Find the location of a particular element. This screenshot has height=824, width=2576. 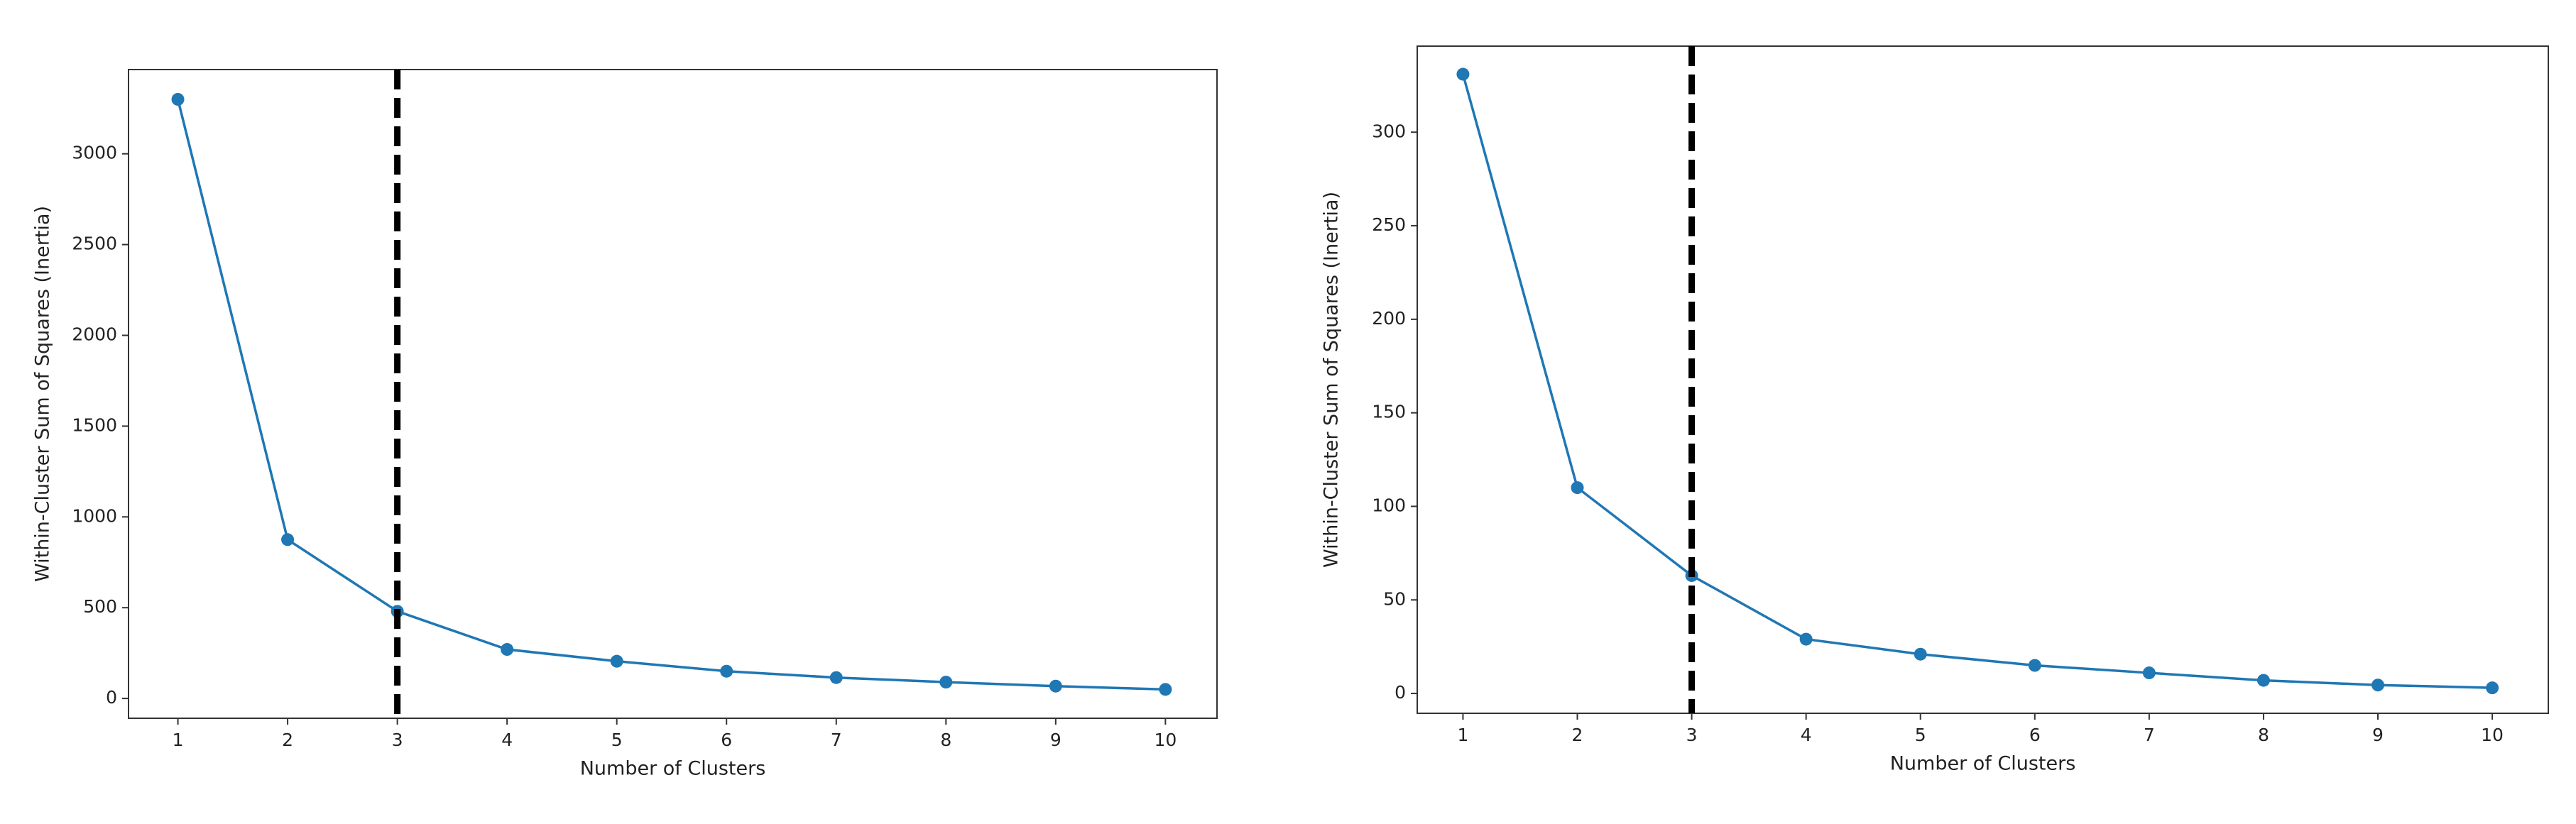

y-tick-label: 150 is located at coordinates (1389, 412).